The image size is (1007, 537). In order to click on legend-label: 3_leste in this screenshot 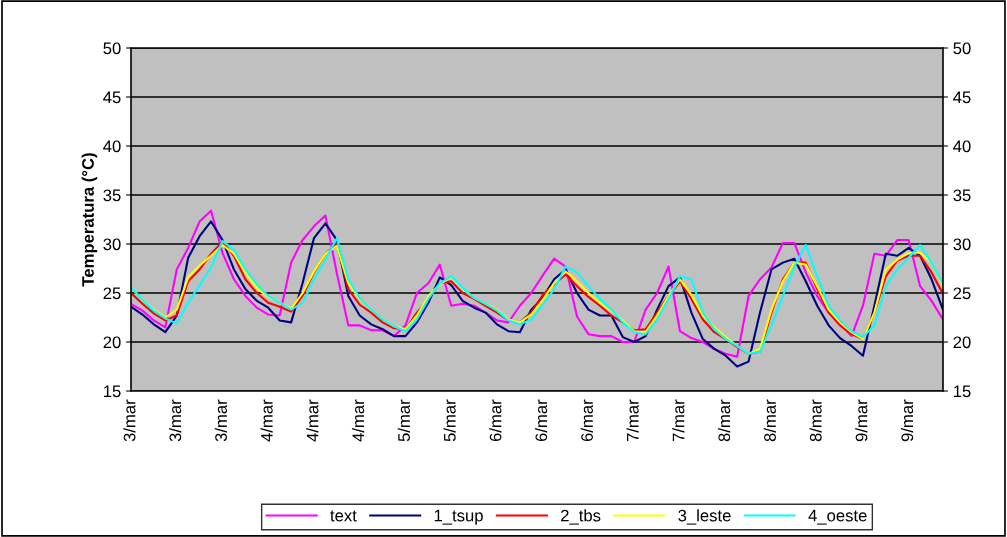, I will do `click(704, 517)`.